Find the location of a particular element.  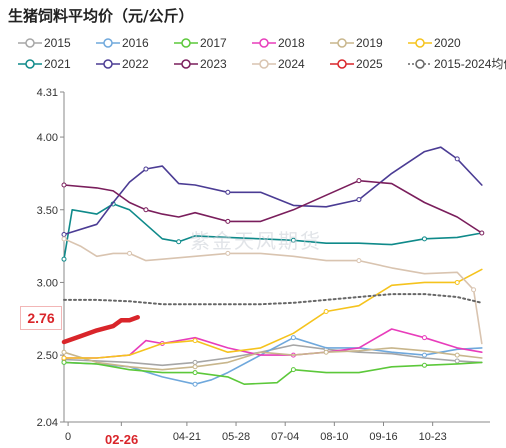

y-tick-label: 2.50 is located at coordinates (47, 356).